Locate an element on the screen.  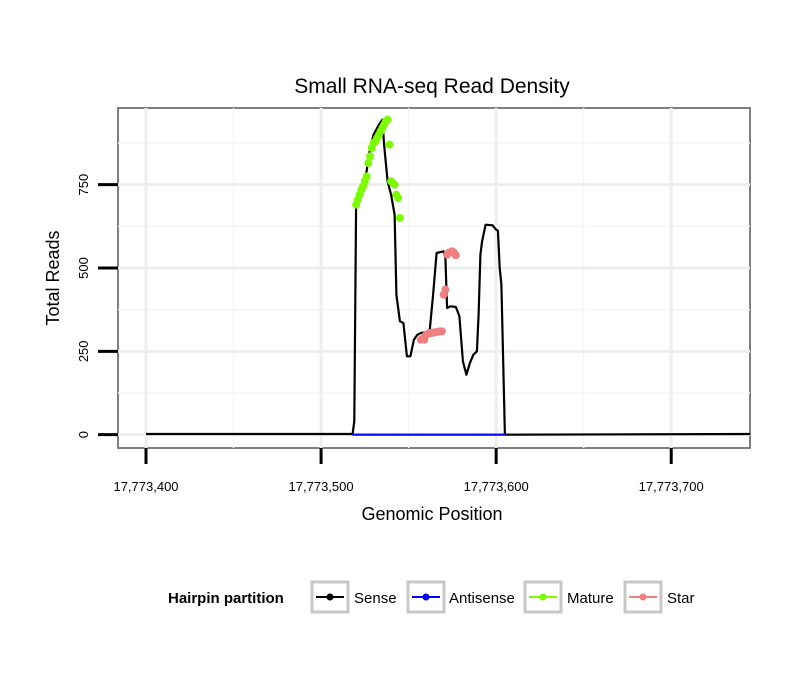
legend-label-star: Star is located at coordinates (681, 598).